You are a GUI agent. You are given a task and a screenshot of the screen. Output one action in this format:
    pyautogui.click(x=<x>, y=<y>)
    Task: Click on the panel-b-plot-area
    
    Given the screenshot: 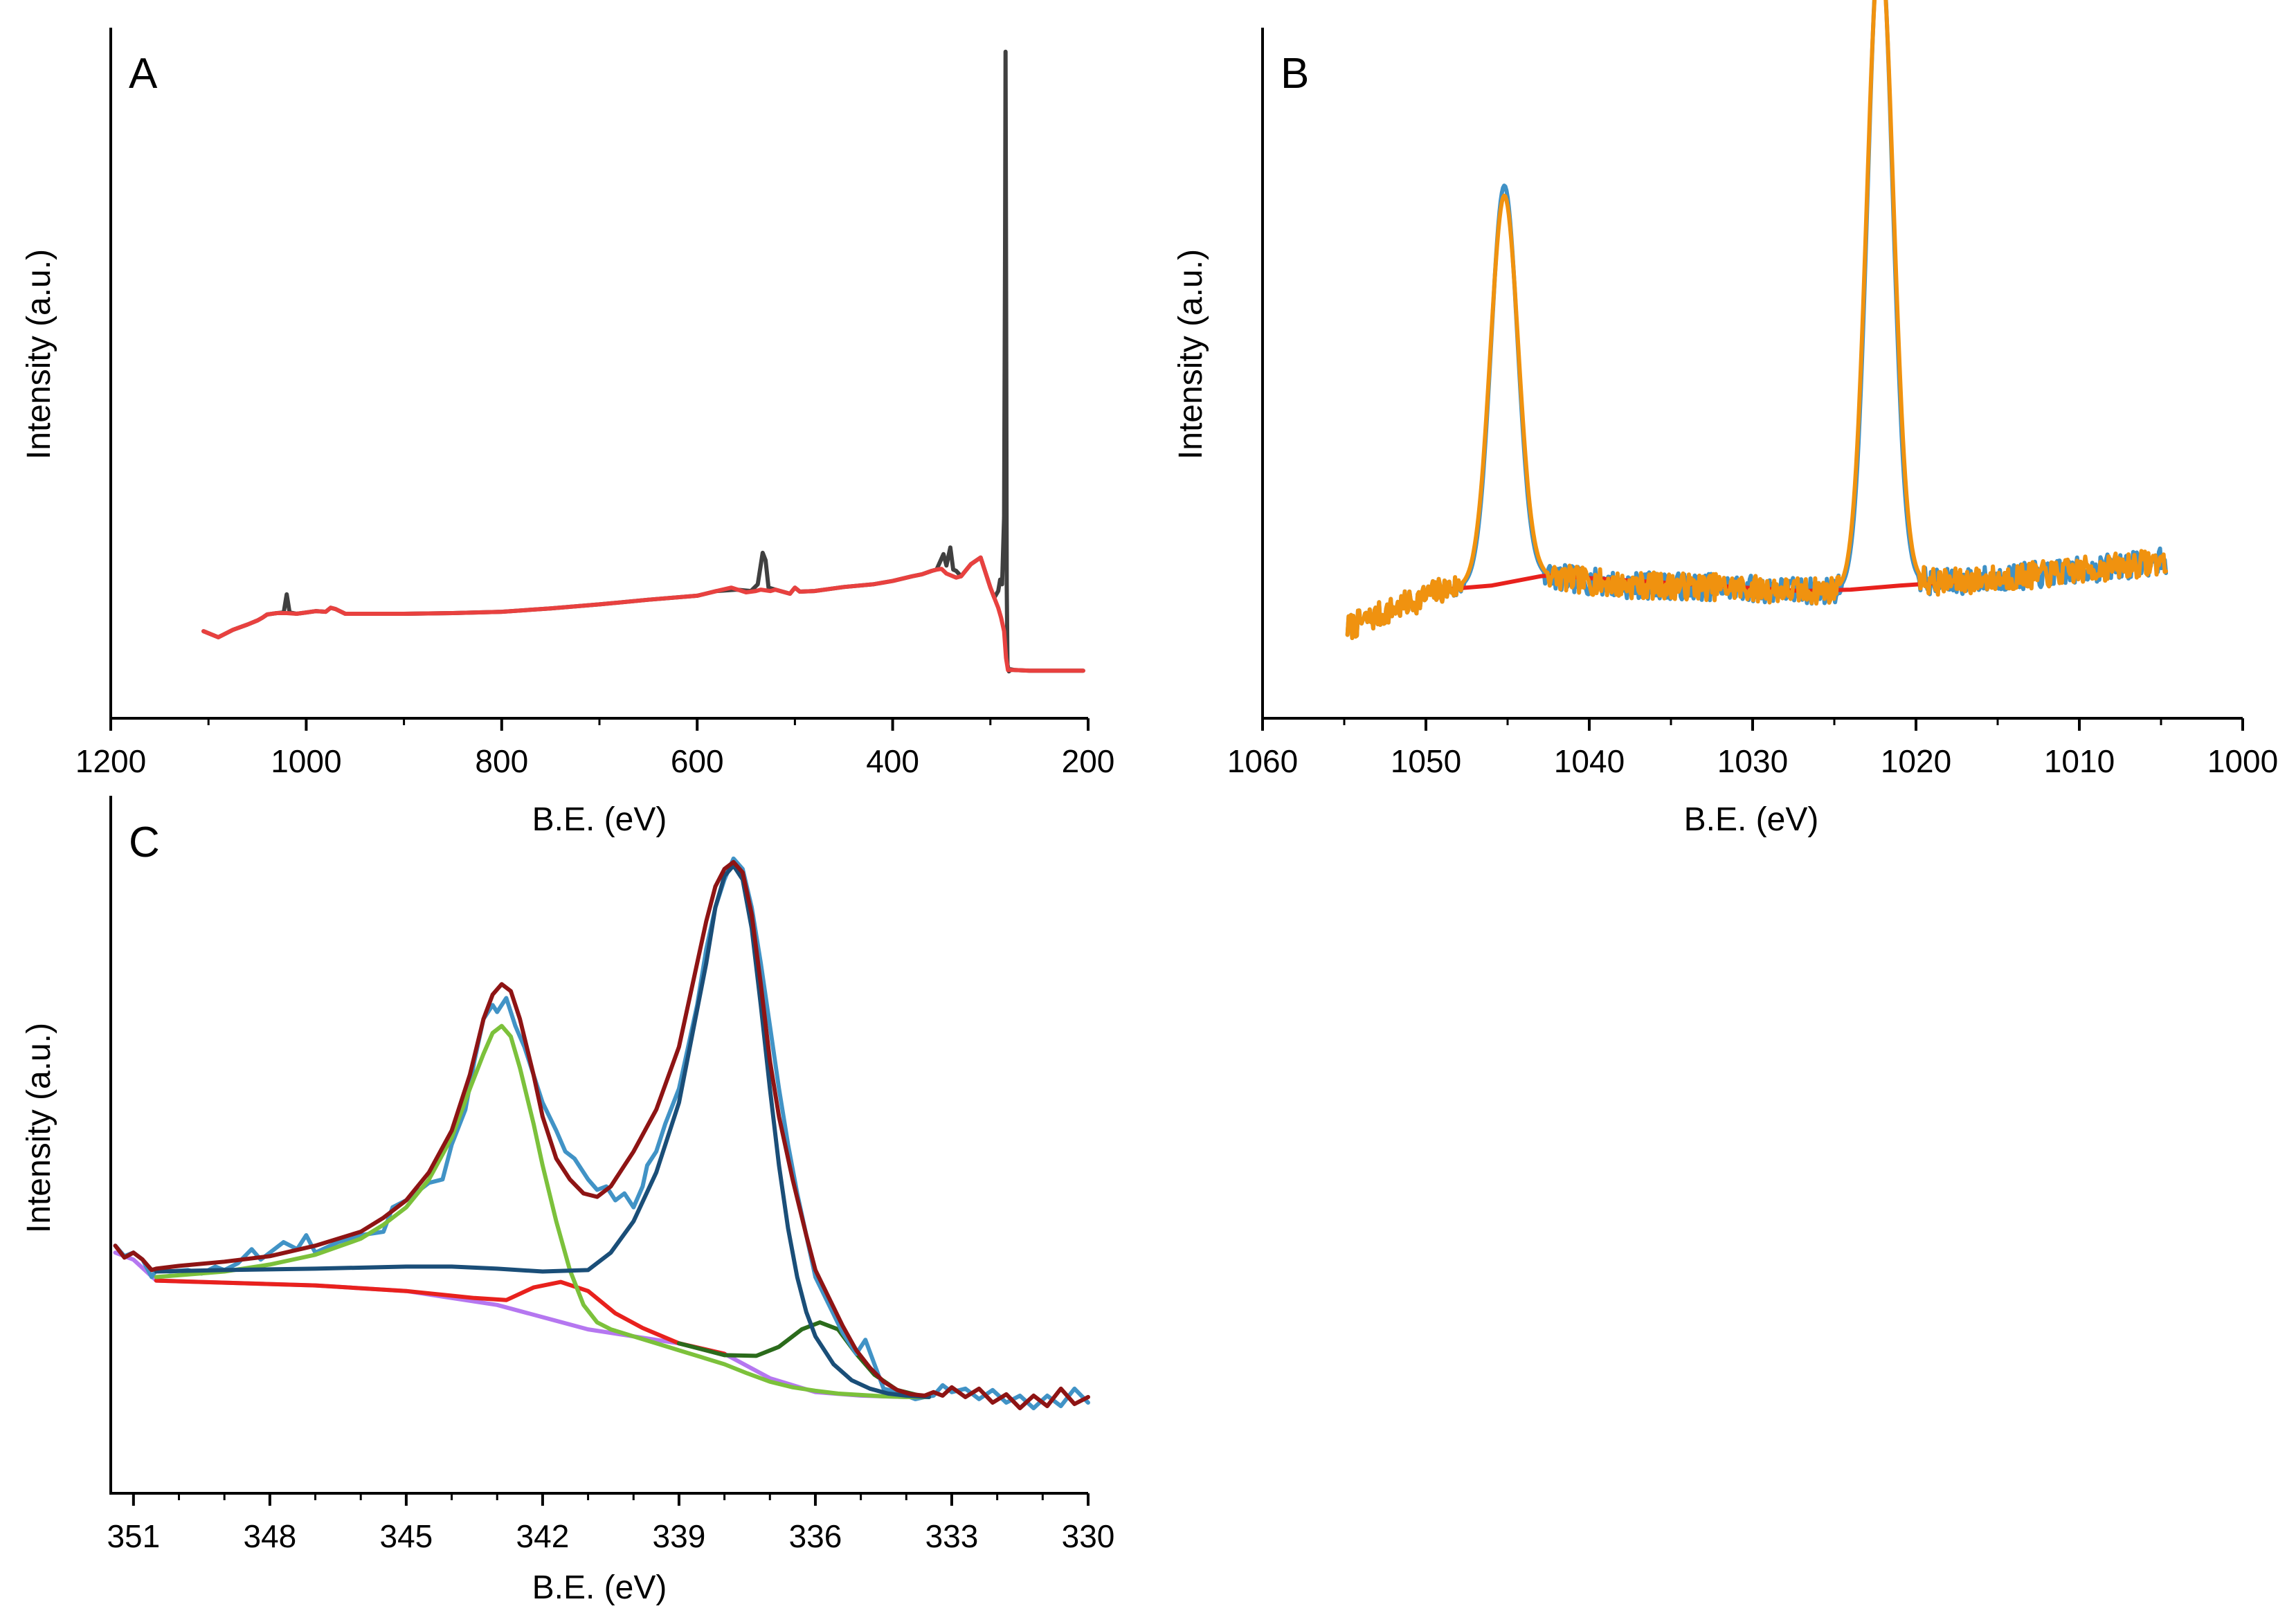 What is the action you would take?
    pyautogui.click(x=1757, y=320)
    